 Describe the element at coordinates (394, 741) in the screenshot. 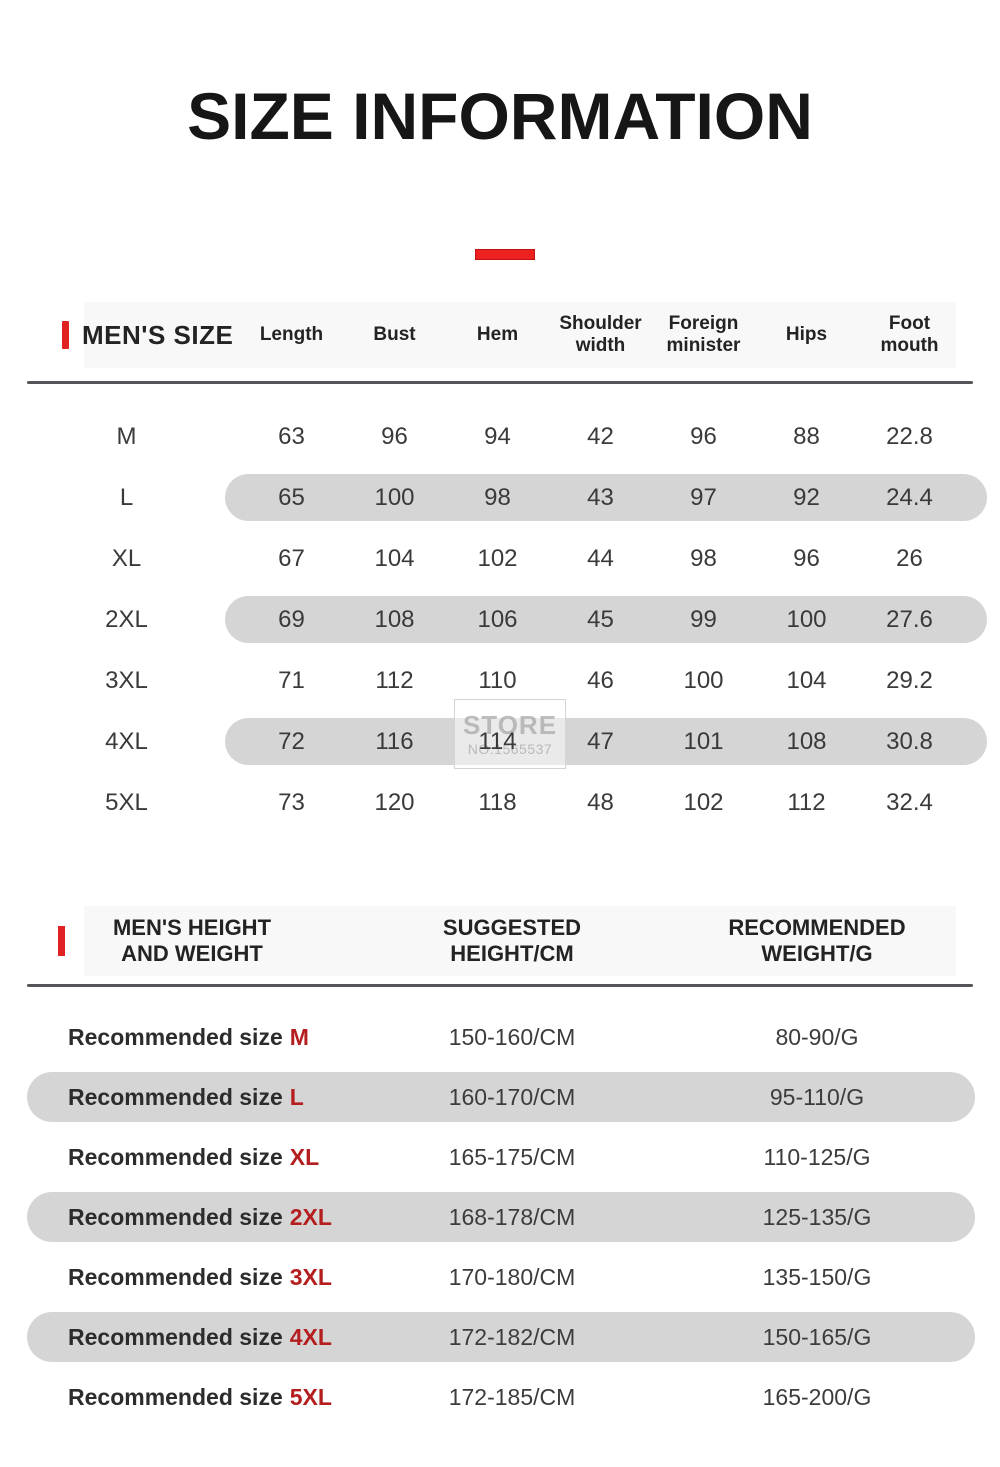

I see `value-cell: 116` at that location.